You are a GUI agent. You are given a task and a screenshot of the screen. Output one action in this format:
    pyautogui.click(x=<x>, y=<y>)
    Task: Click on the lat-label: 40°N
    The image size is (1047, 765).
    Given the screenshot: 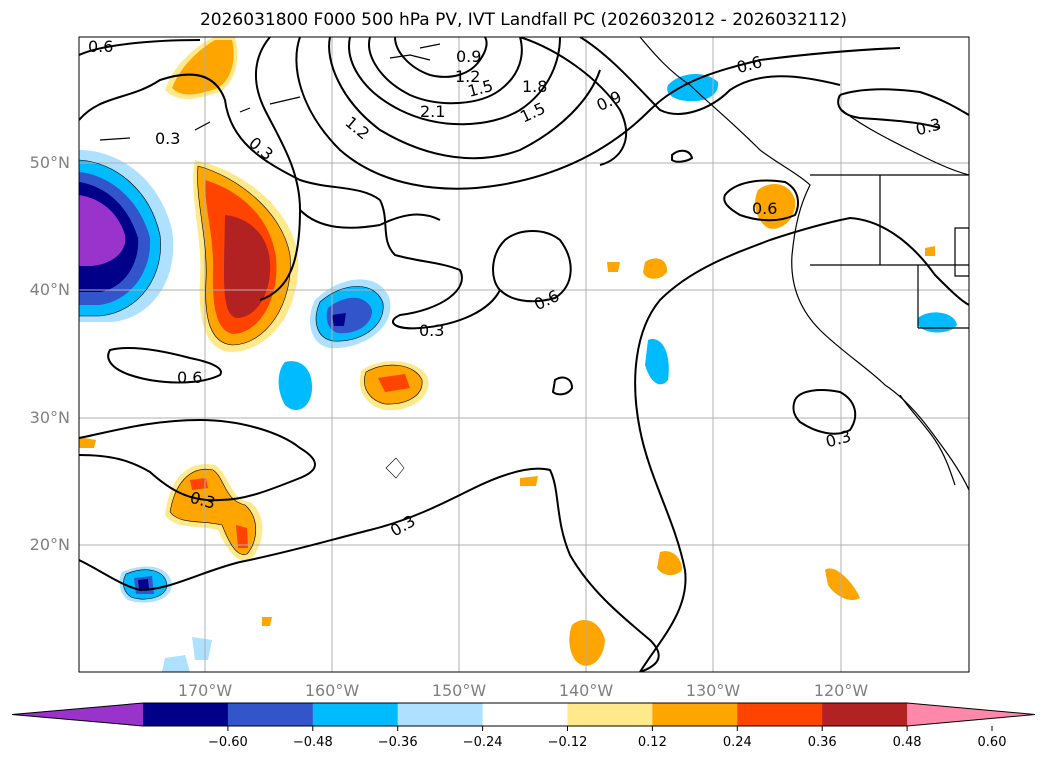 What is the action you would take?
    pyautogui.click(x=49, y=289)
    